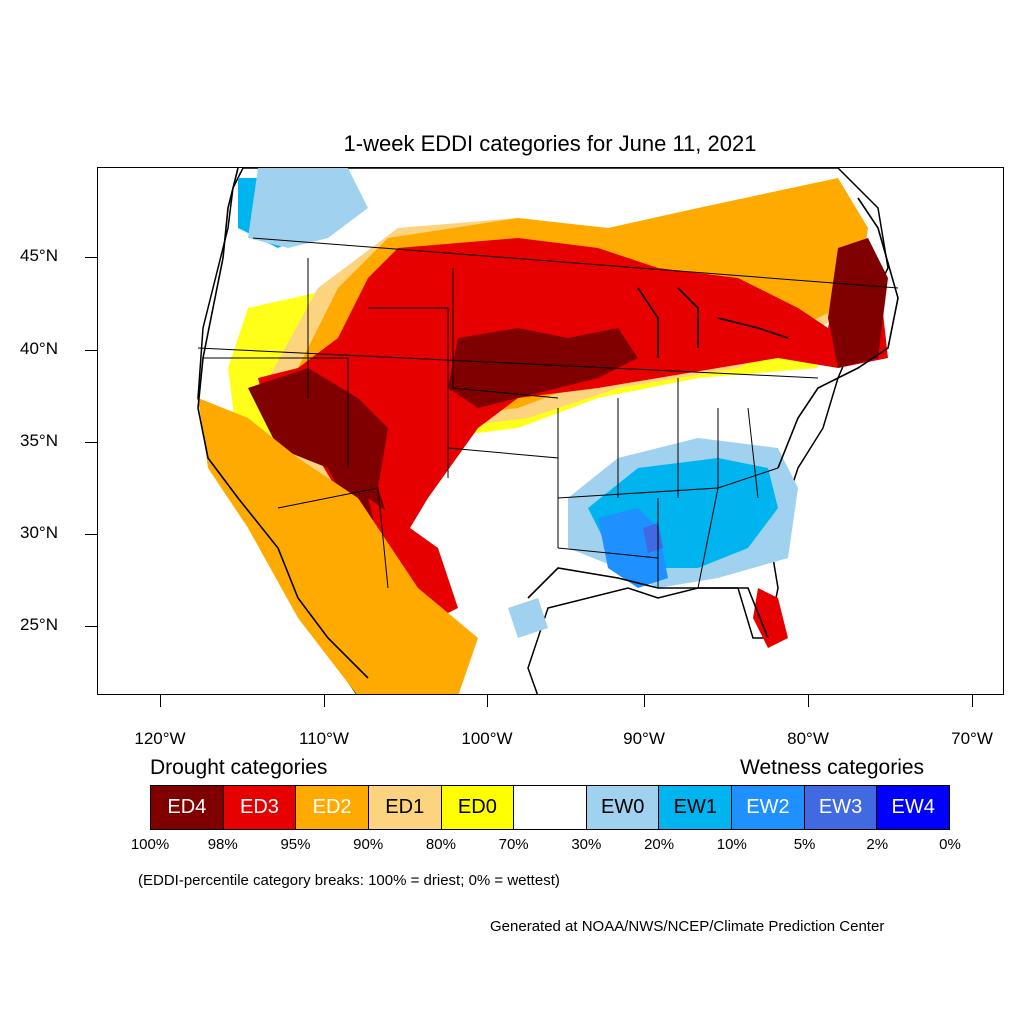 This screenshot has width=1024, height=1024. Describe the element at coordinates (260, 807) in the screenshot. I see `legend-box-ed3: ED3` at that location.